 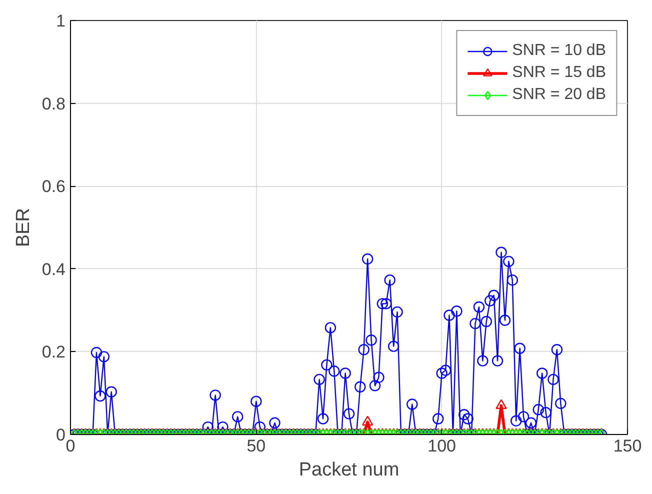 I want to click on y-tick-label: 0.8, so click(x=54, y=104).